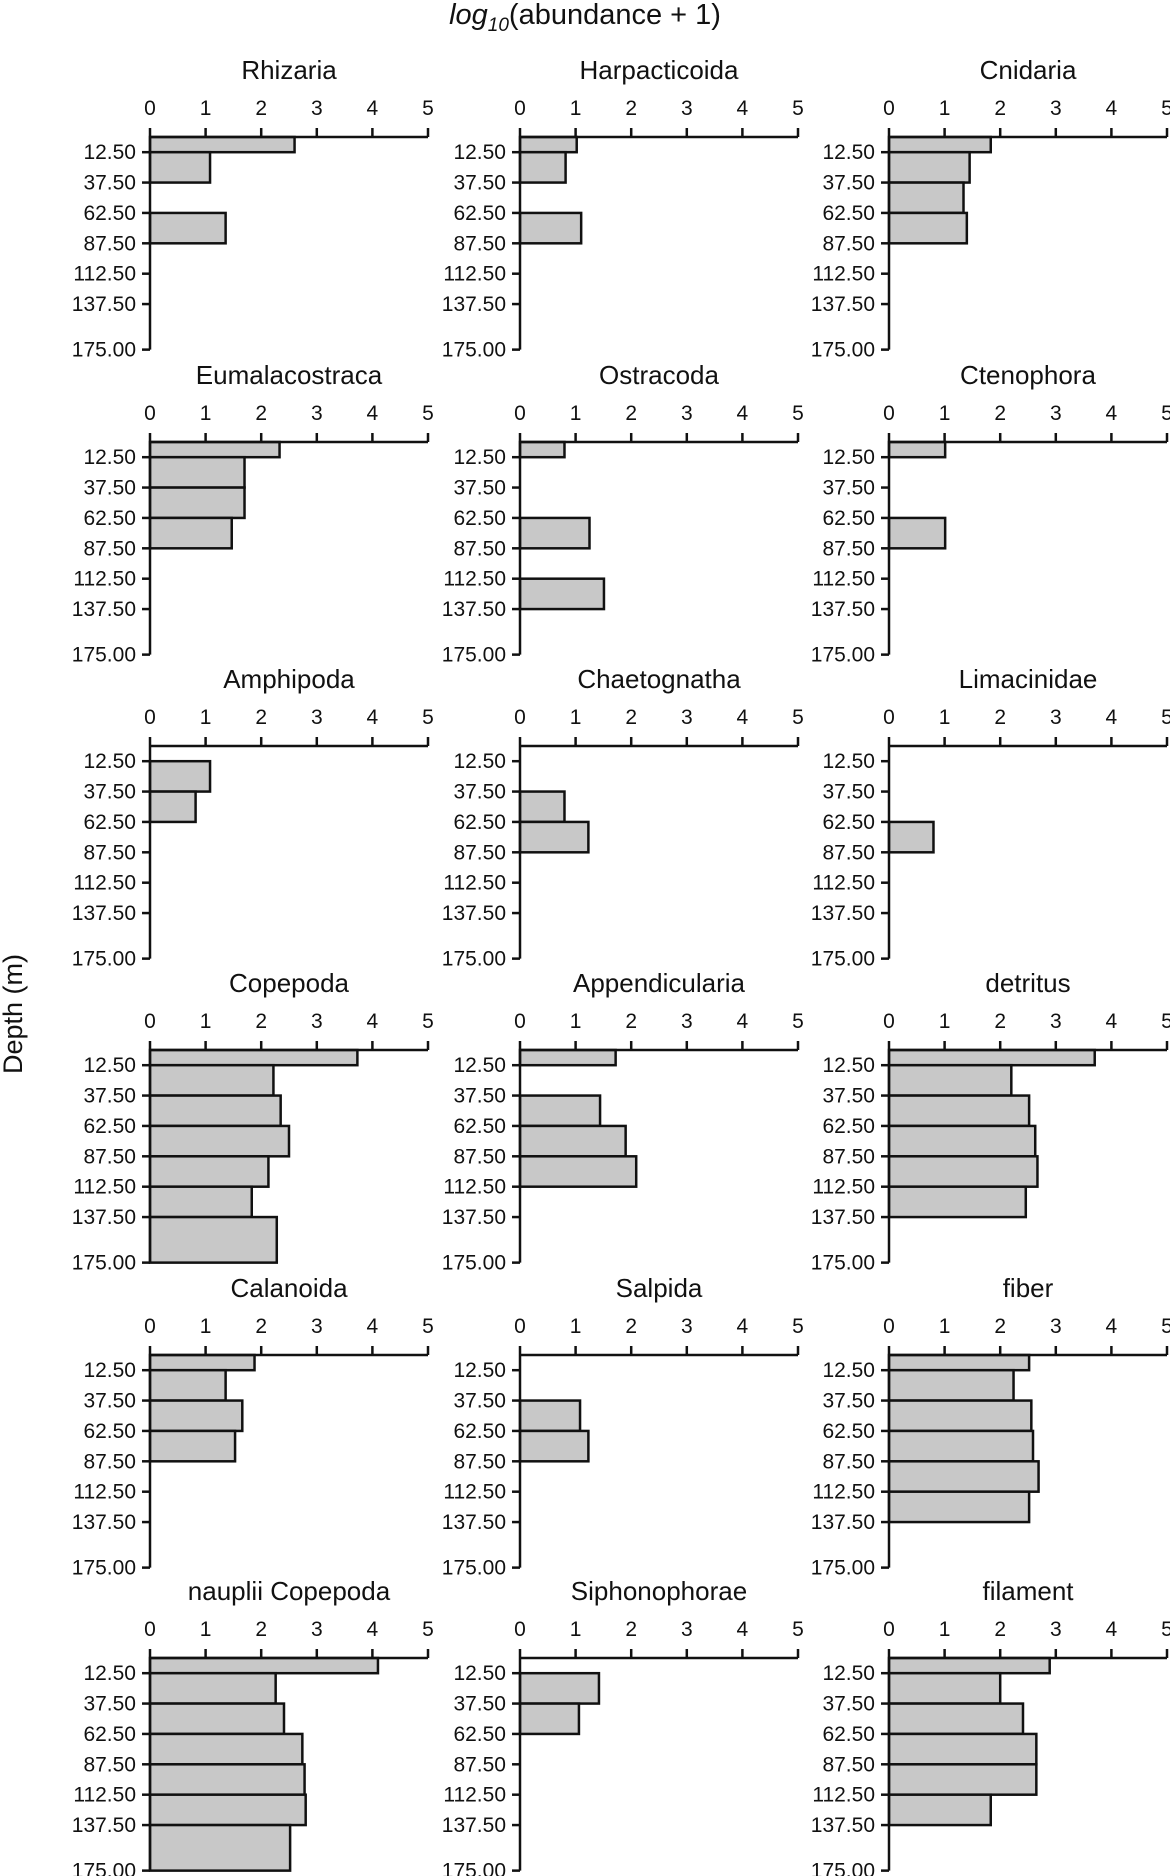  Describe the element at coordinates (659, 983) in the screenshot. I see `panel-title: Appendicularia` at that location.